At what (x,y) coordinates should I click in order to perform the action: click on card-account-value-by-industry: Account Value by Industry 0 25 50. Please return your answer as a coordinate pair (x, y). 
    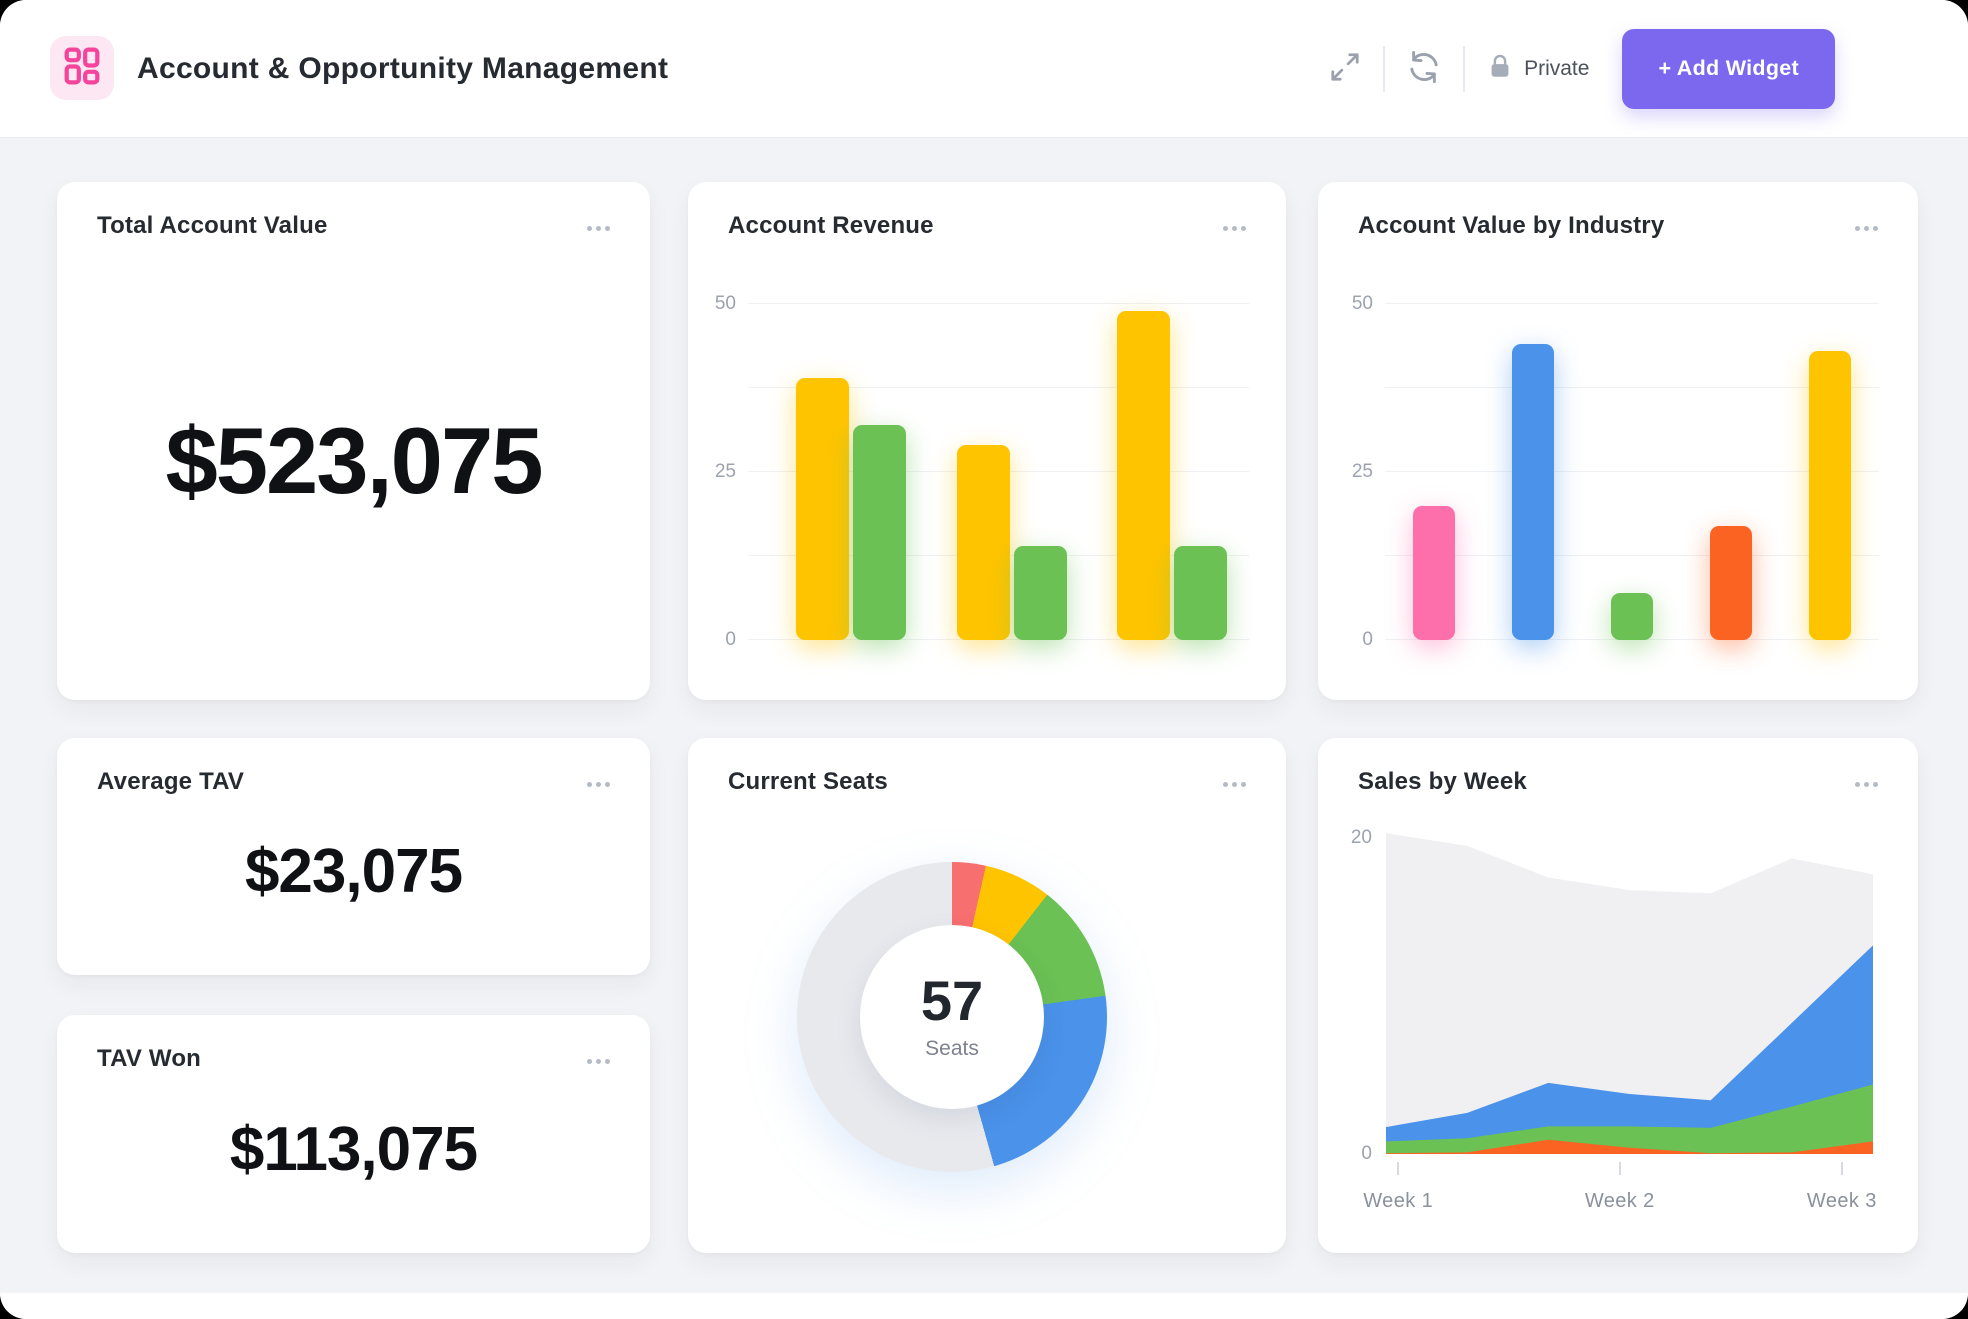
    Looking at the image, I should click on (1618, 441).